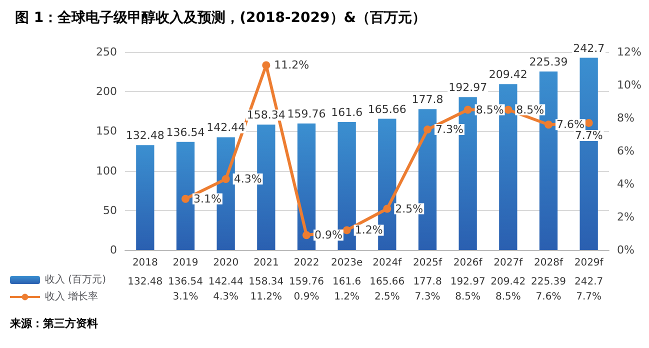  What do you see at coordinates (145, 135) in the screenshot?
I see `text: 132.48` at bounding box center [145, 135].